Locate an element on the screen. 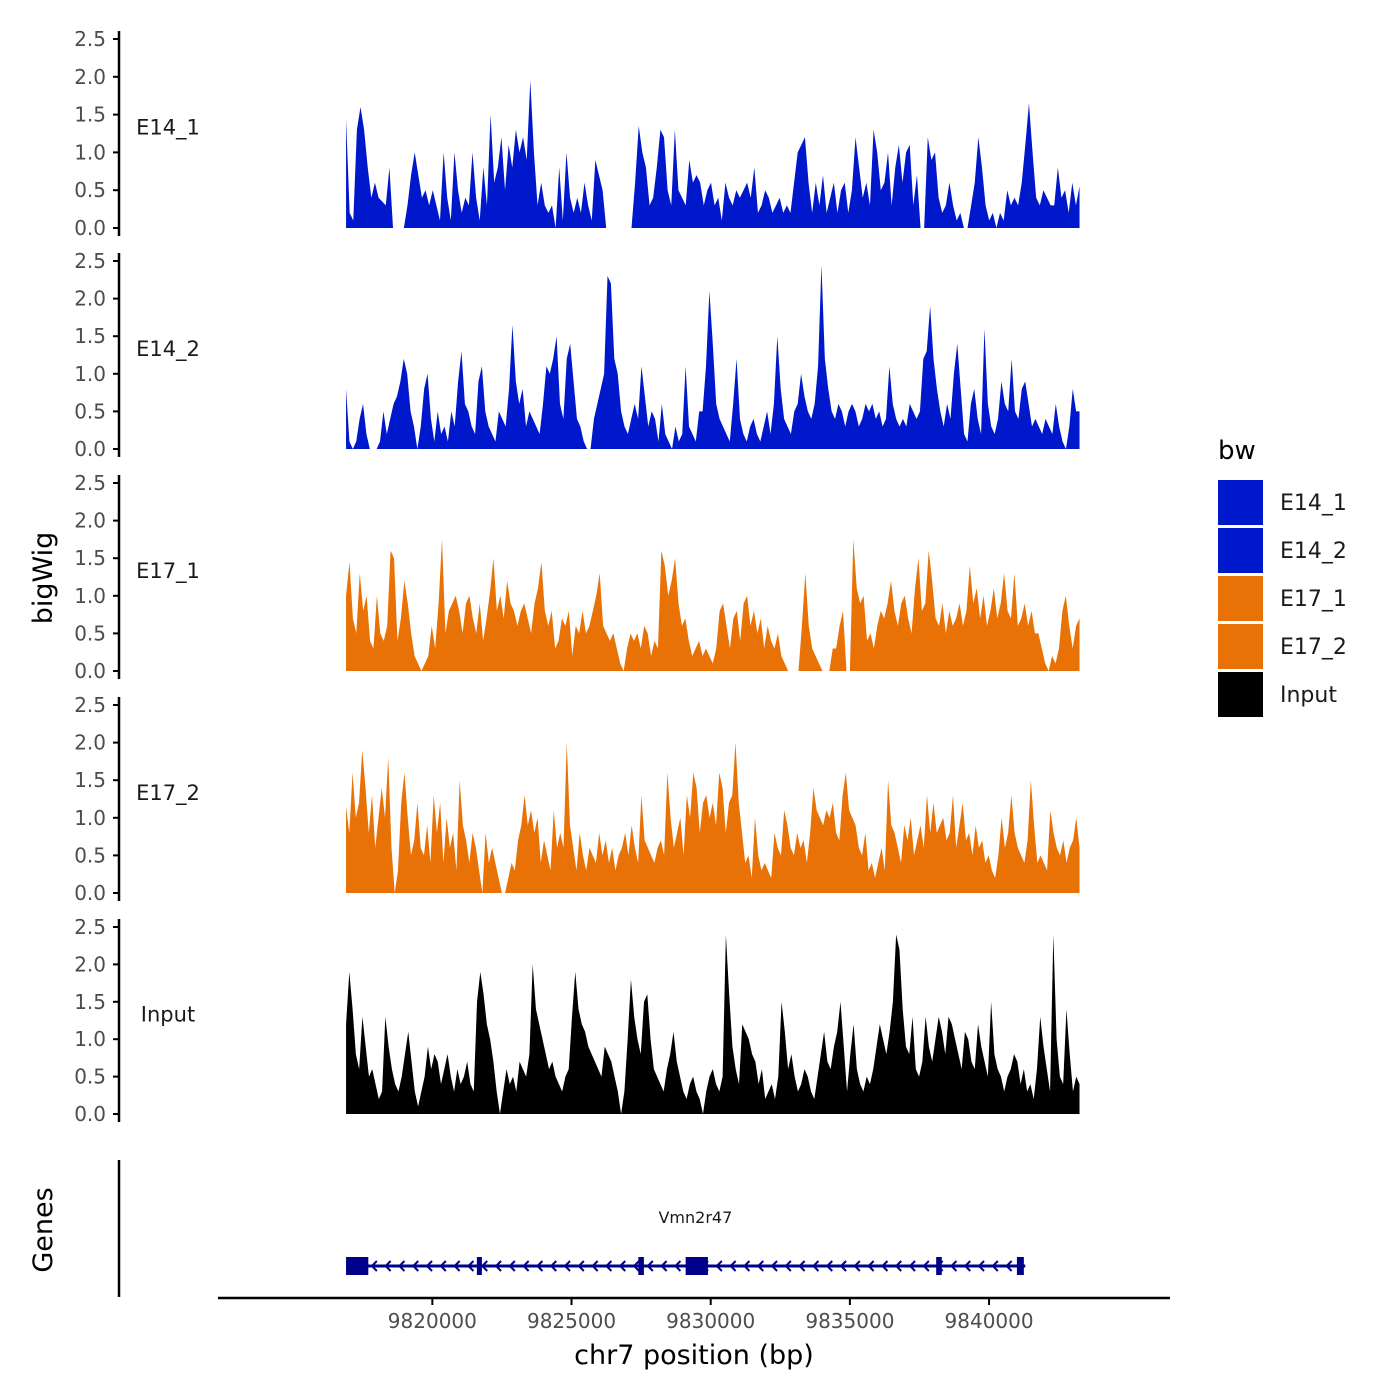 This screenshot has height=1400, width=1400. gene-name: Vmn2r47 is located at coordinates (695, 1217).